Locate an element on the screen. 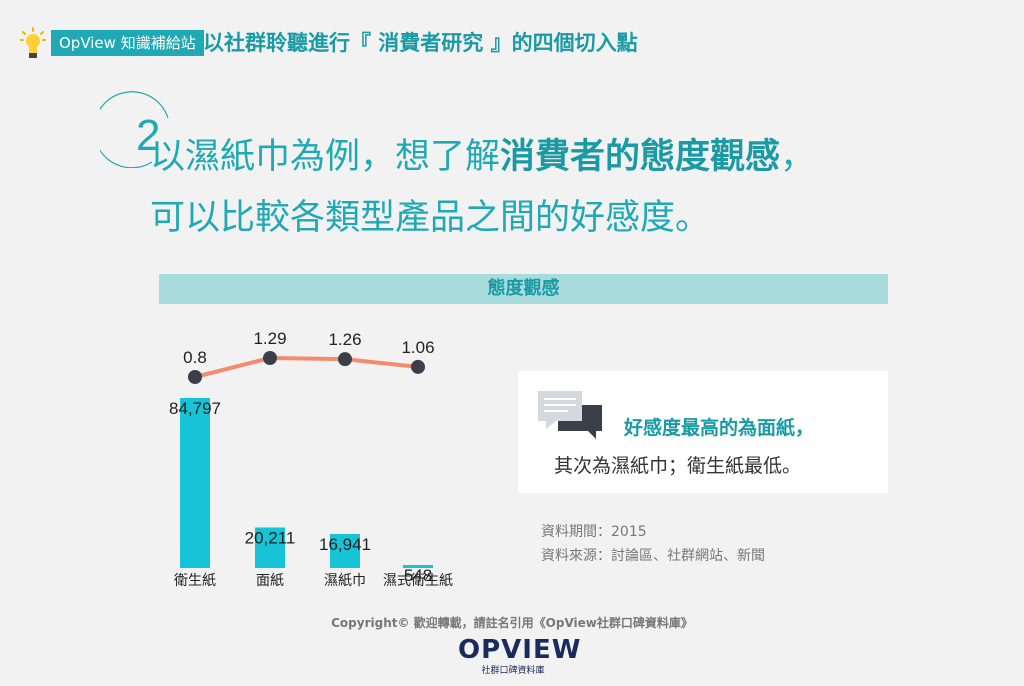 This screenshot has width=1024, height=686. line-value-label: 1.06 is located at coordinates (417, 347).